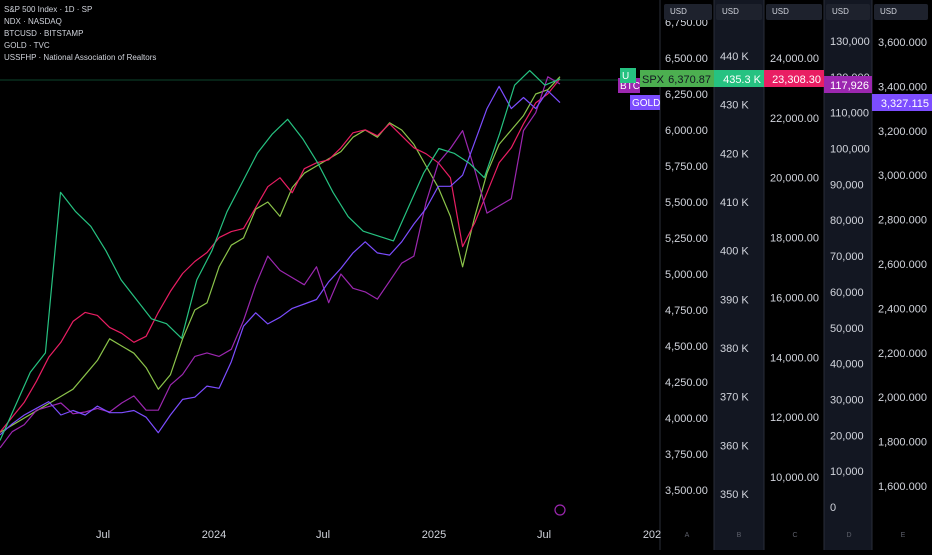  I want to click on last-value-badge-text: 3,327.115, so click(905, 104).